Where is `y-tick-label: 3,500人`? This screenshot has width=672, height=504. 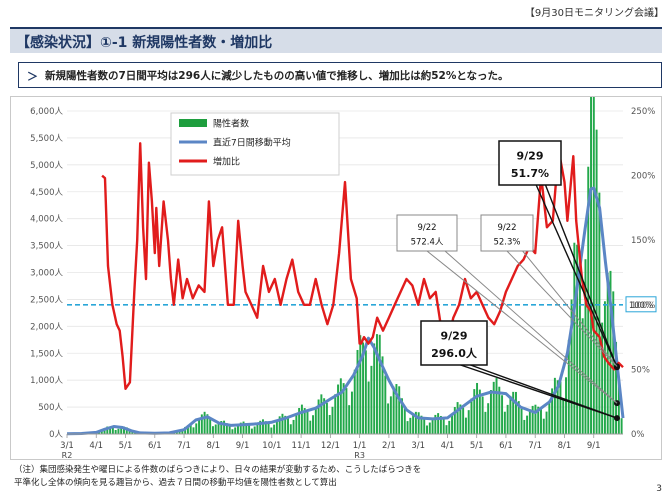 y-tick-label: 3,500人 is located at coordinates (46, 247).